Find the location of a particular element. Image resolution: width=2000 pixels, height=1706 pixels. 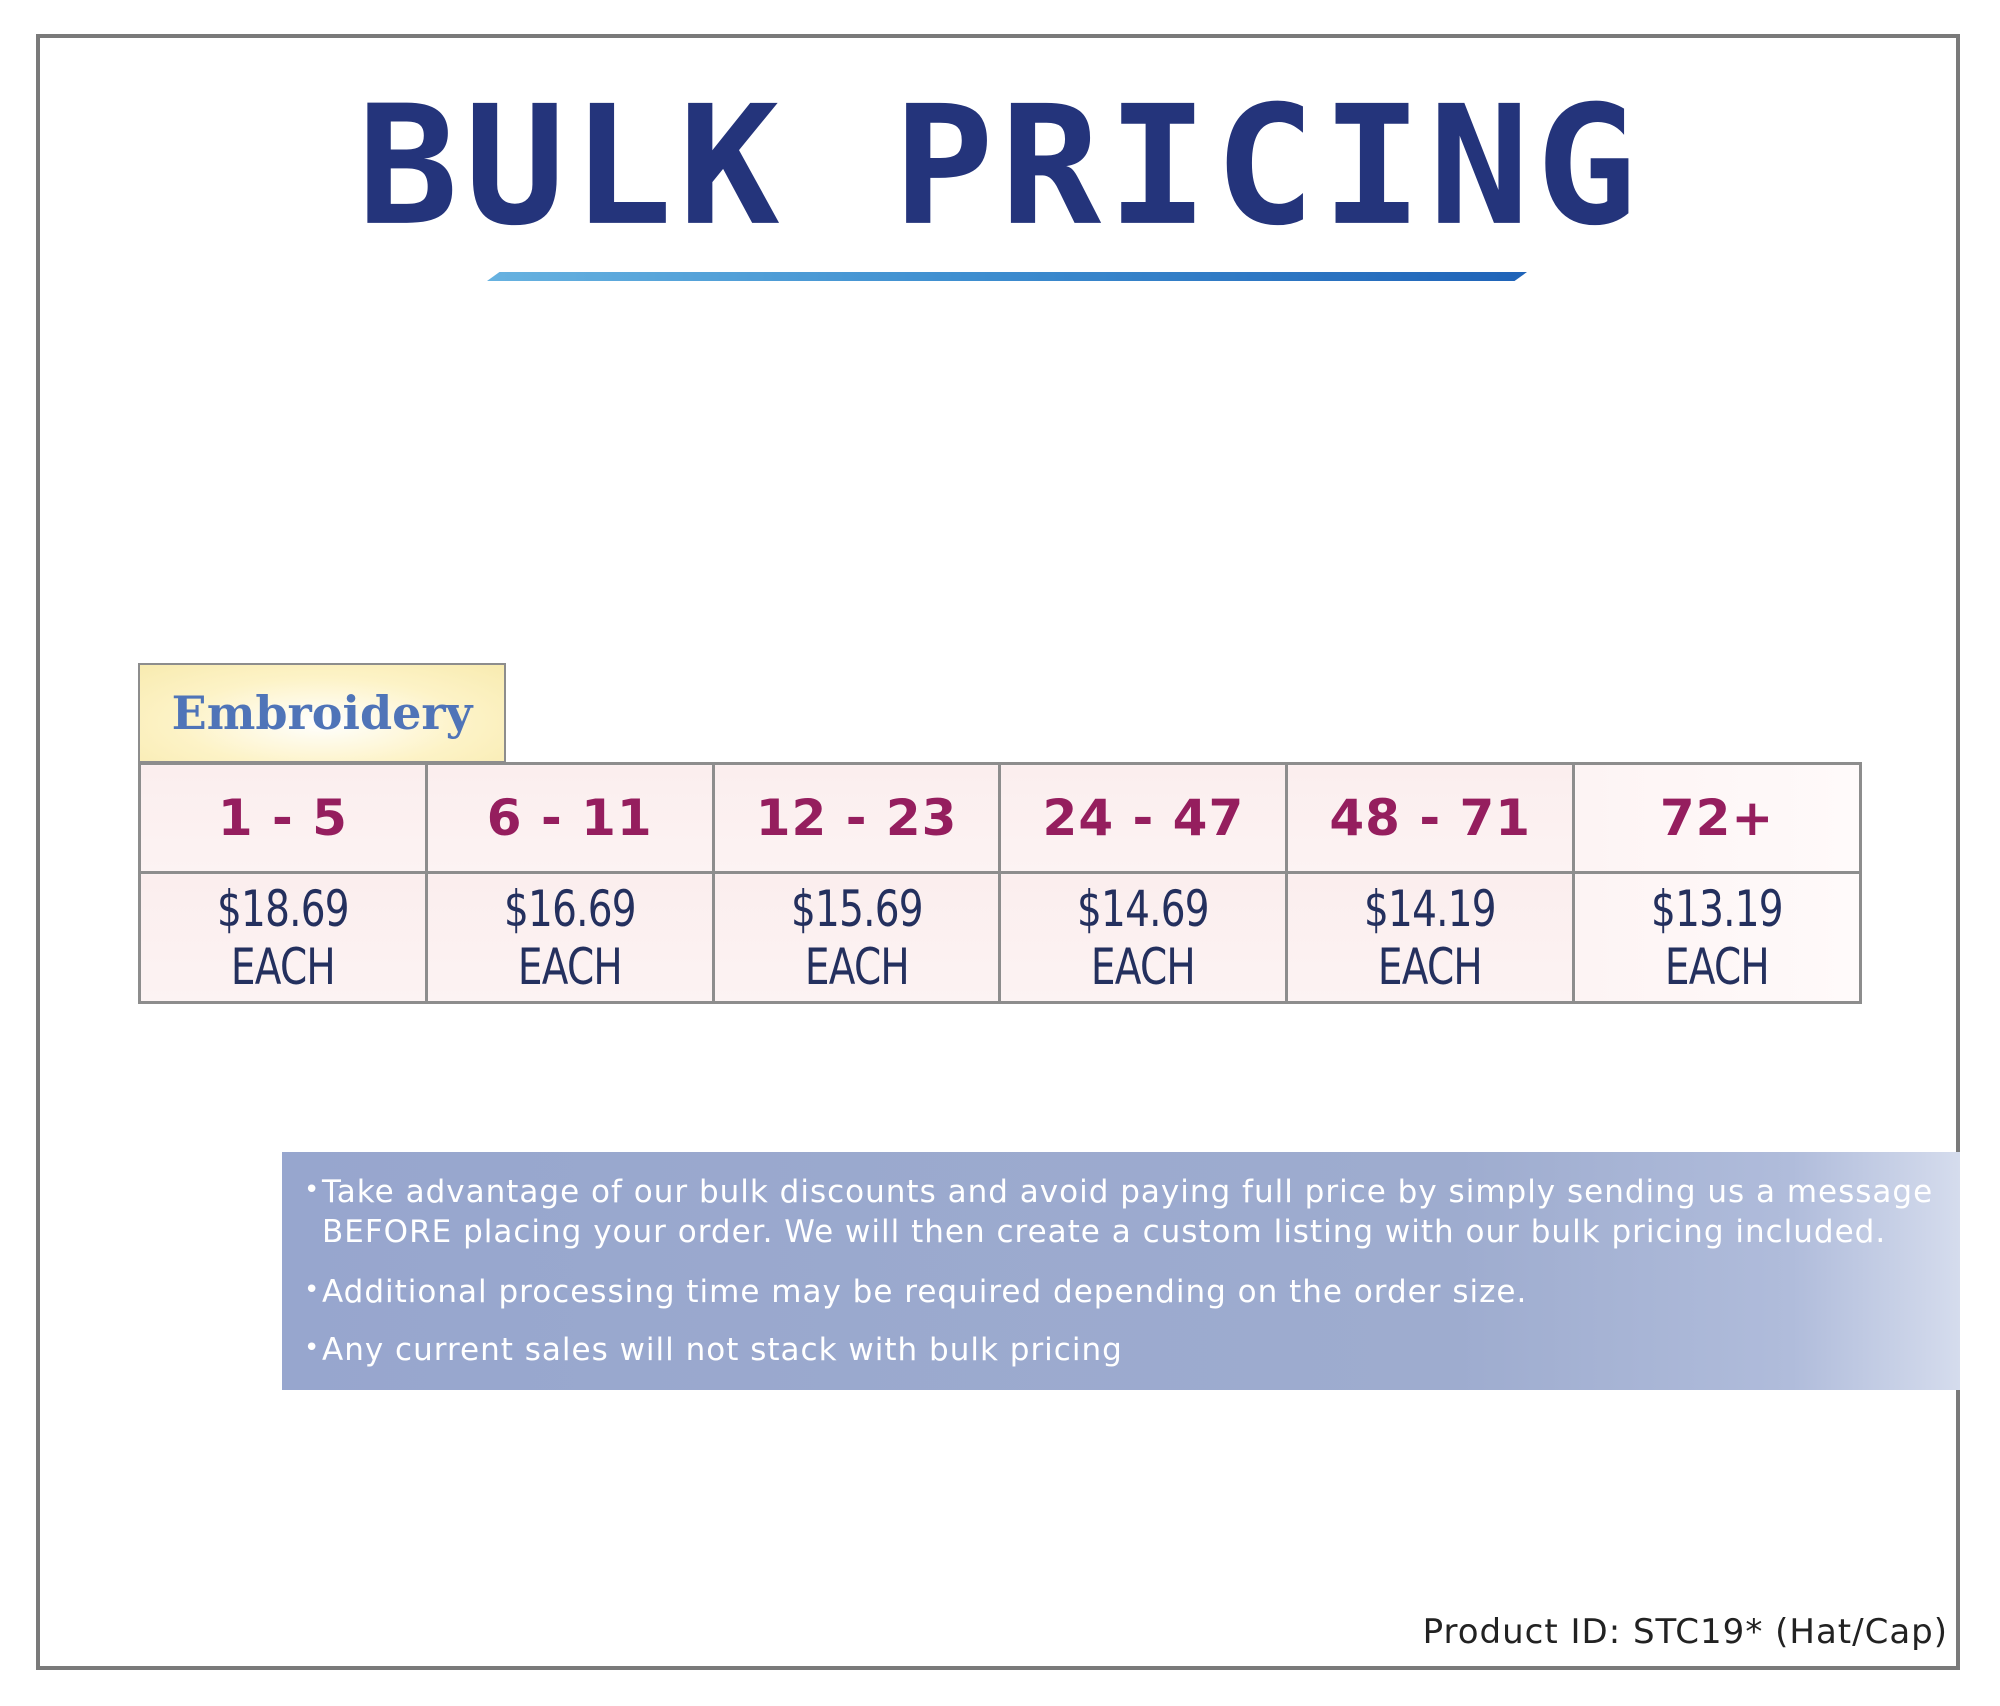

product-id: Product ID: STC19* (Hat/Cap) is located at coordinates (1685, 1632).